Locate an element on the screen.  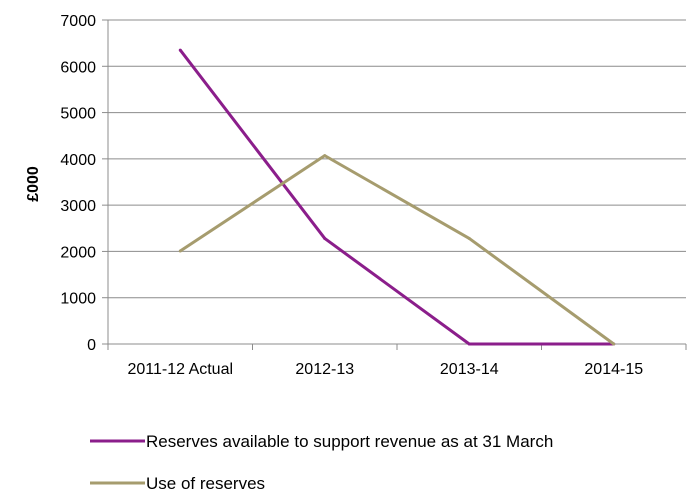
x-tick-labels: 2011-12 Actual 2012-13 2013-14 2014-15 is located at coordinates (385, 369).